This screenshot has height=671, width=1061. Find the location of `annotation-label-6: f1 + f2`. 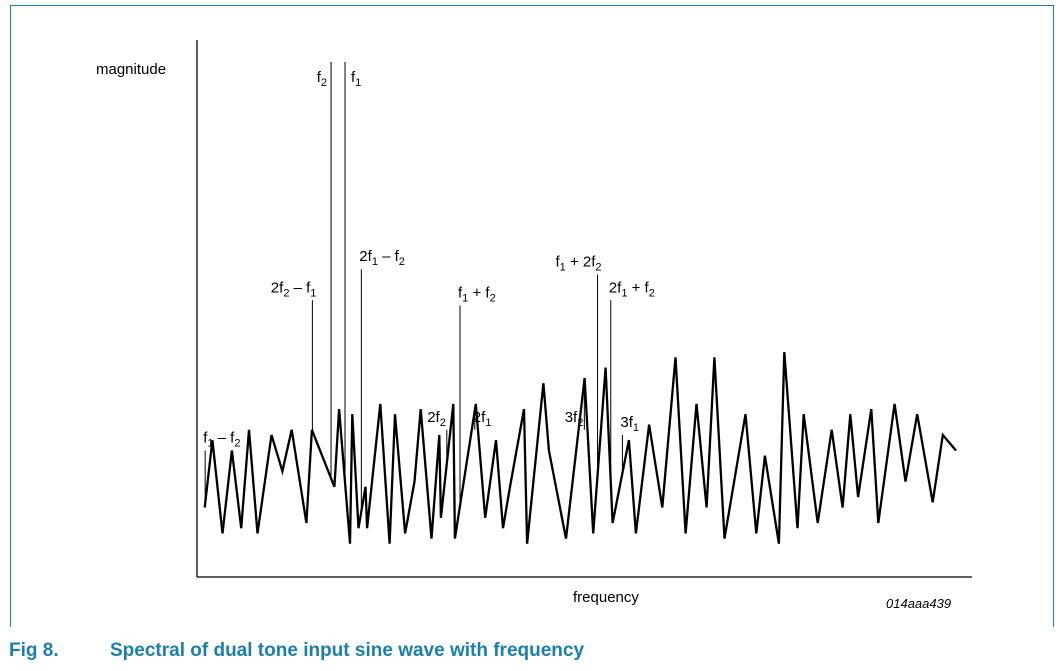

annotation-label-6: f1 + f2 is located at coordinates (477, 295).